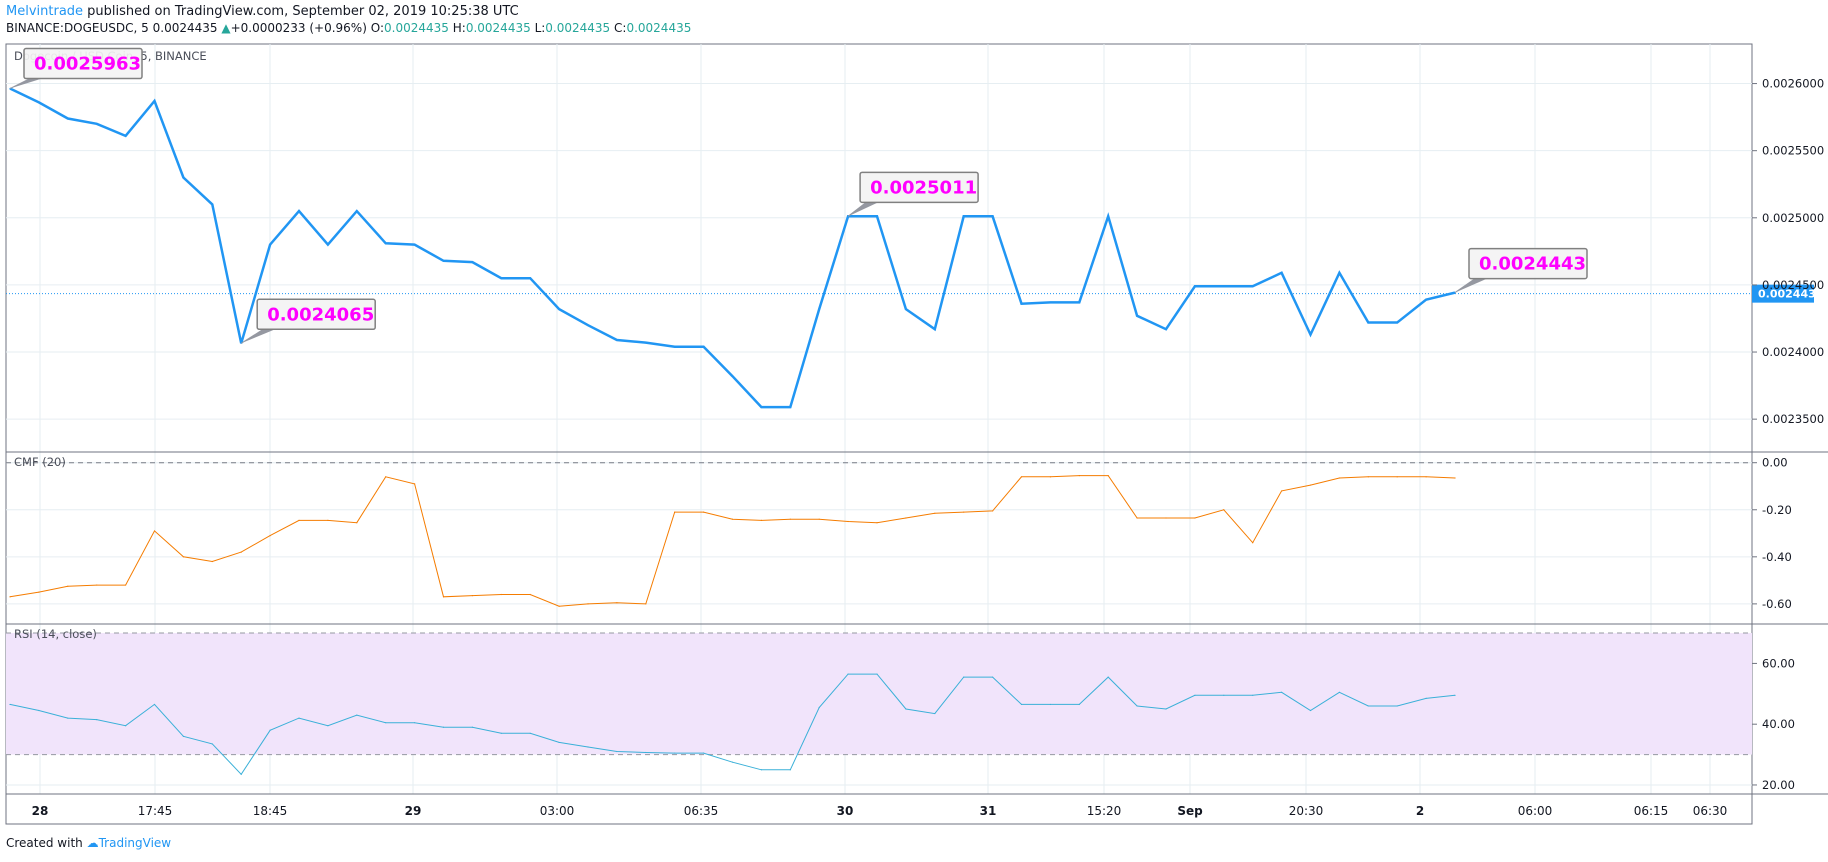 This screenshot has width=1828, height=862. Describe the element at coordinates (270, 811) in the screenshot. I see `x-tick-label: 18:45` at that location.